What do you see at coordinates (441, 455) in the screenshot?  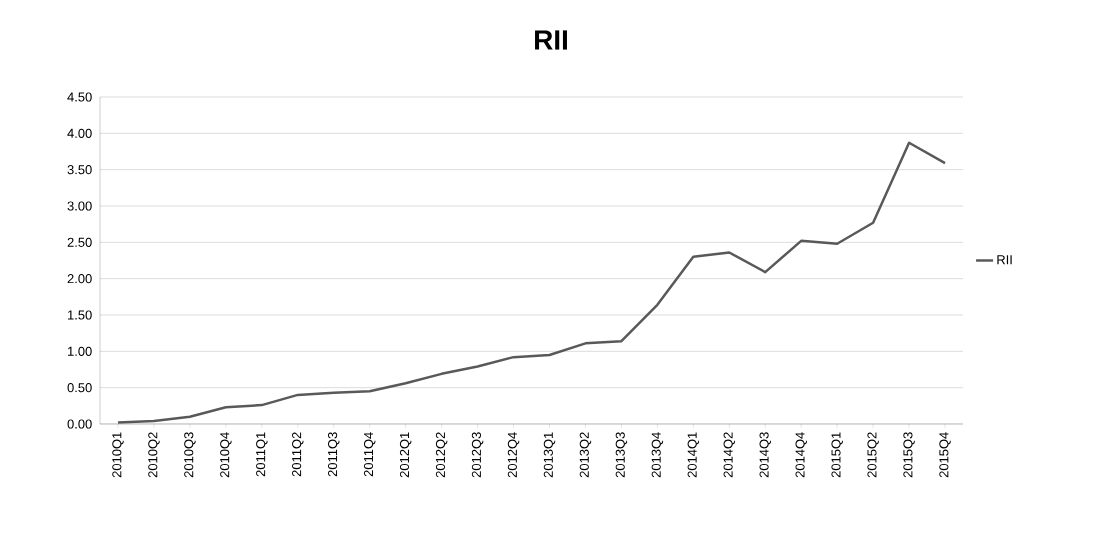 I see `x-tick-label: 2012Q2` at bounding box center [441, 455].